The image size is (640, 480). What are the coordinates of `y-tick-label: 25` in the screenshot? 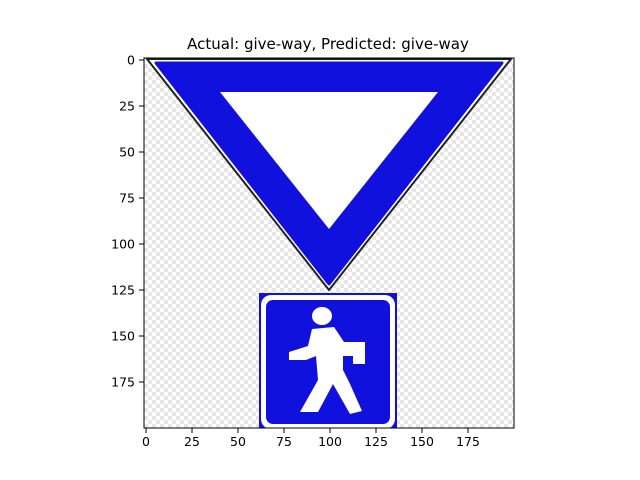 It's located at (127, 106).